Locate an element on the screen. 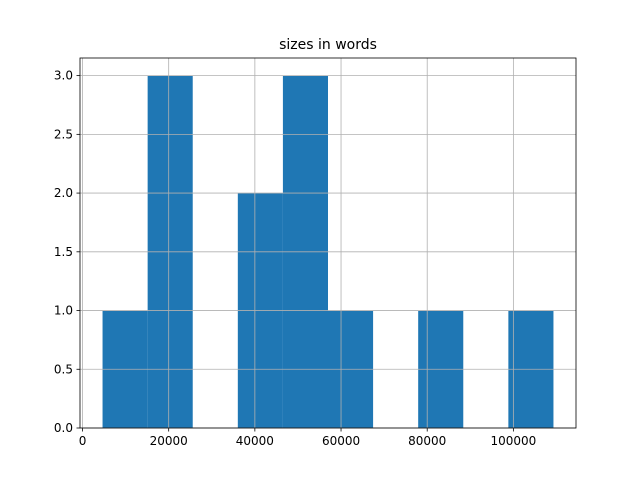  y-tick-label: 2.5 is located at coordinates (63, 134).